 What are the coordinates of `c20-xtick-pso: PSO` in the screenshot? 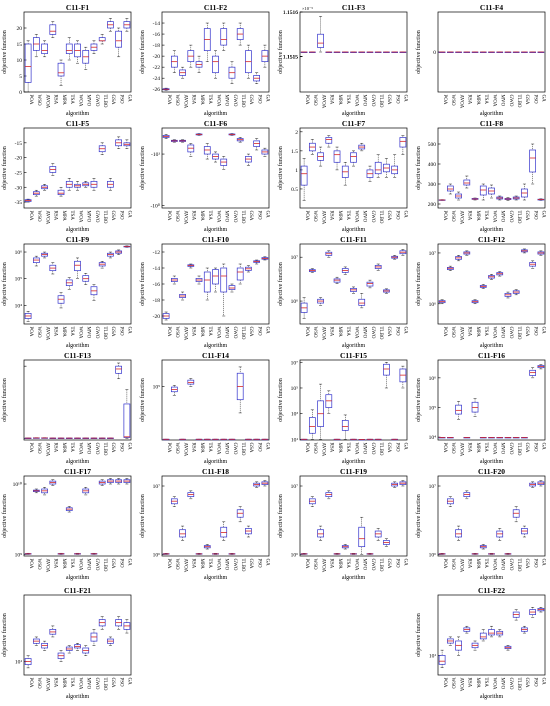 It's located at (120, 683).